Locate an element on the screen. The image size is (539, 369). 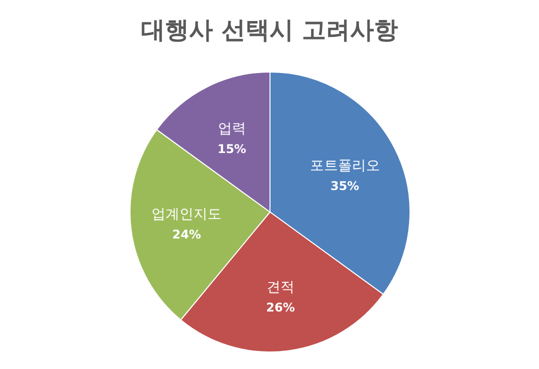
data-label: 24% is located at coordinates (187, 235).